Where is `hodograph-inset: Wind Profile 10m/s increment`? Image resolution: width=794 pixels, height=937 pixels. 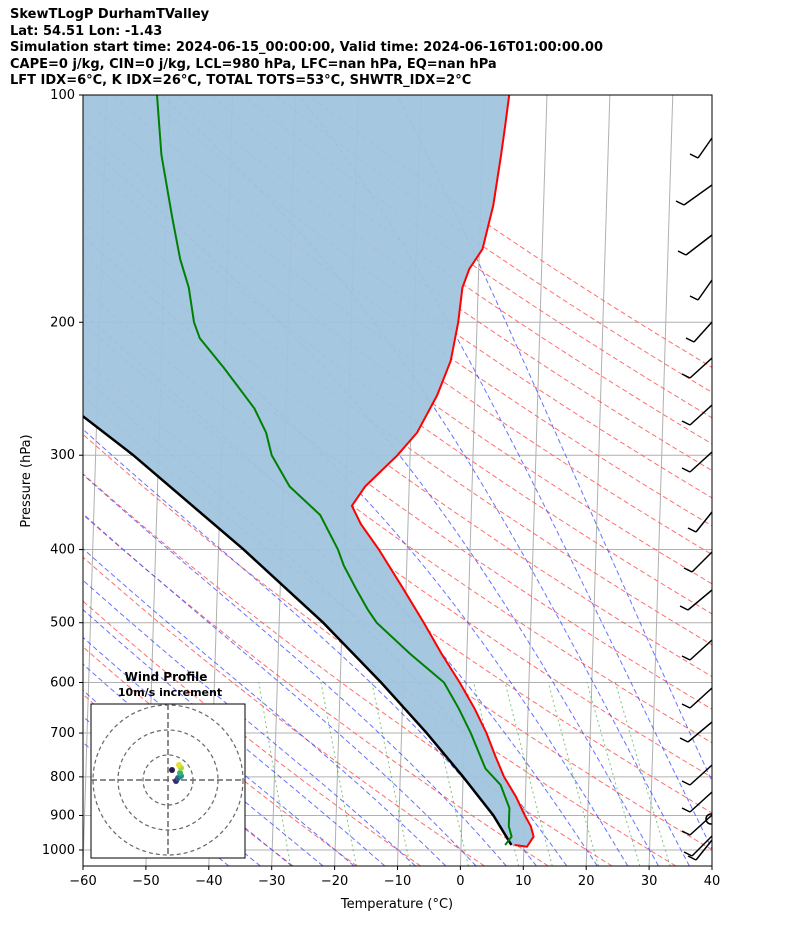
hodograph-inset: Wind Profile 10m/s increment is located at coordinates (168, 764).